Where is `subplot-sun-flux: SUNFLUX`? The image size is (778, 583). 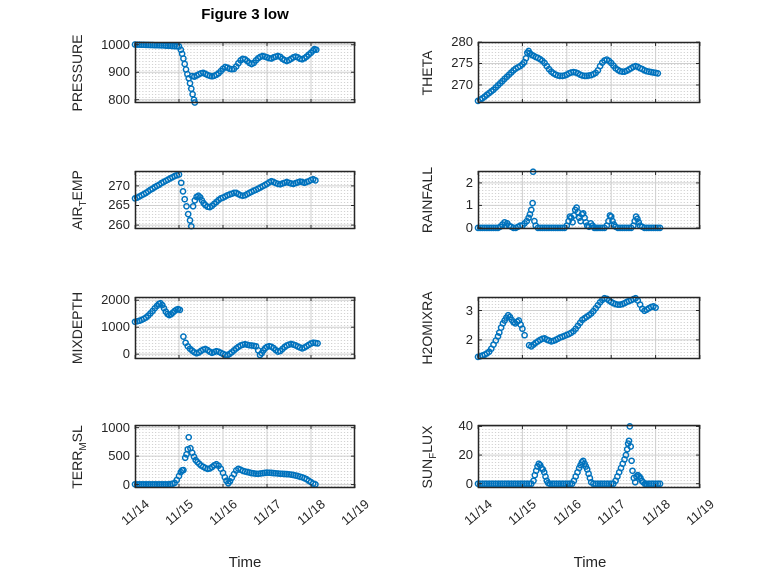
subplot-sun-flux: SUNFLUX is located at coordinates (560, 456).